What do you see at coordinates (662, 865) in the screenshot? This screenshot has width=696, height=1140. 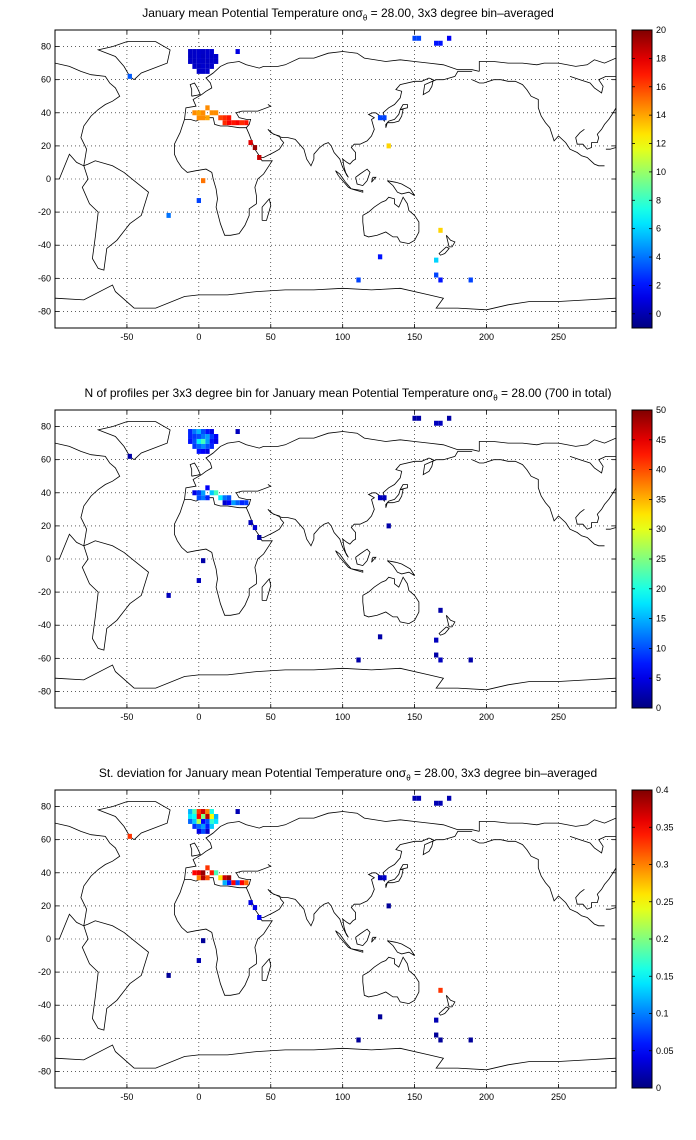 I see `colorbar-tick-label: 0.3` at bounding box center [662, 865].